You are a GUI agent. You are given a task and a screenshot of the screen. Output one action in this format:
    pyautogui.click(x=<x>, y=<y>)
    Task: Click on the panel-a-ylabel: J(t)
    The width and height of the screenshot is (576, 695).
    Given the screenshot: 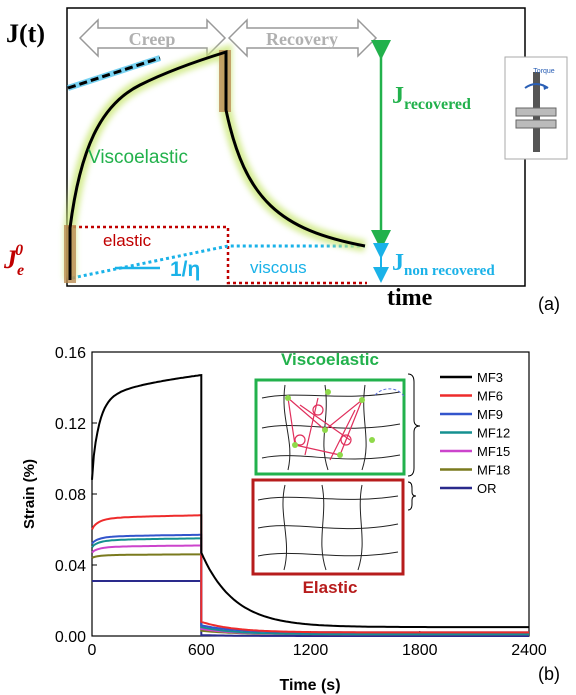 What is the action you would take?
    pyautogui.click(x=25, y=33)
    